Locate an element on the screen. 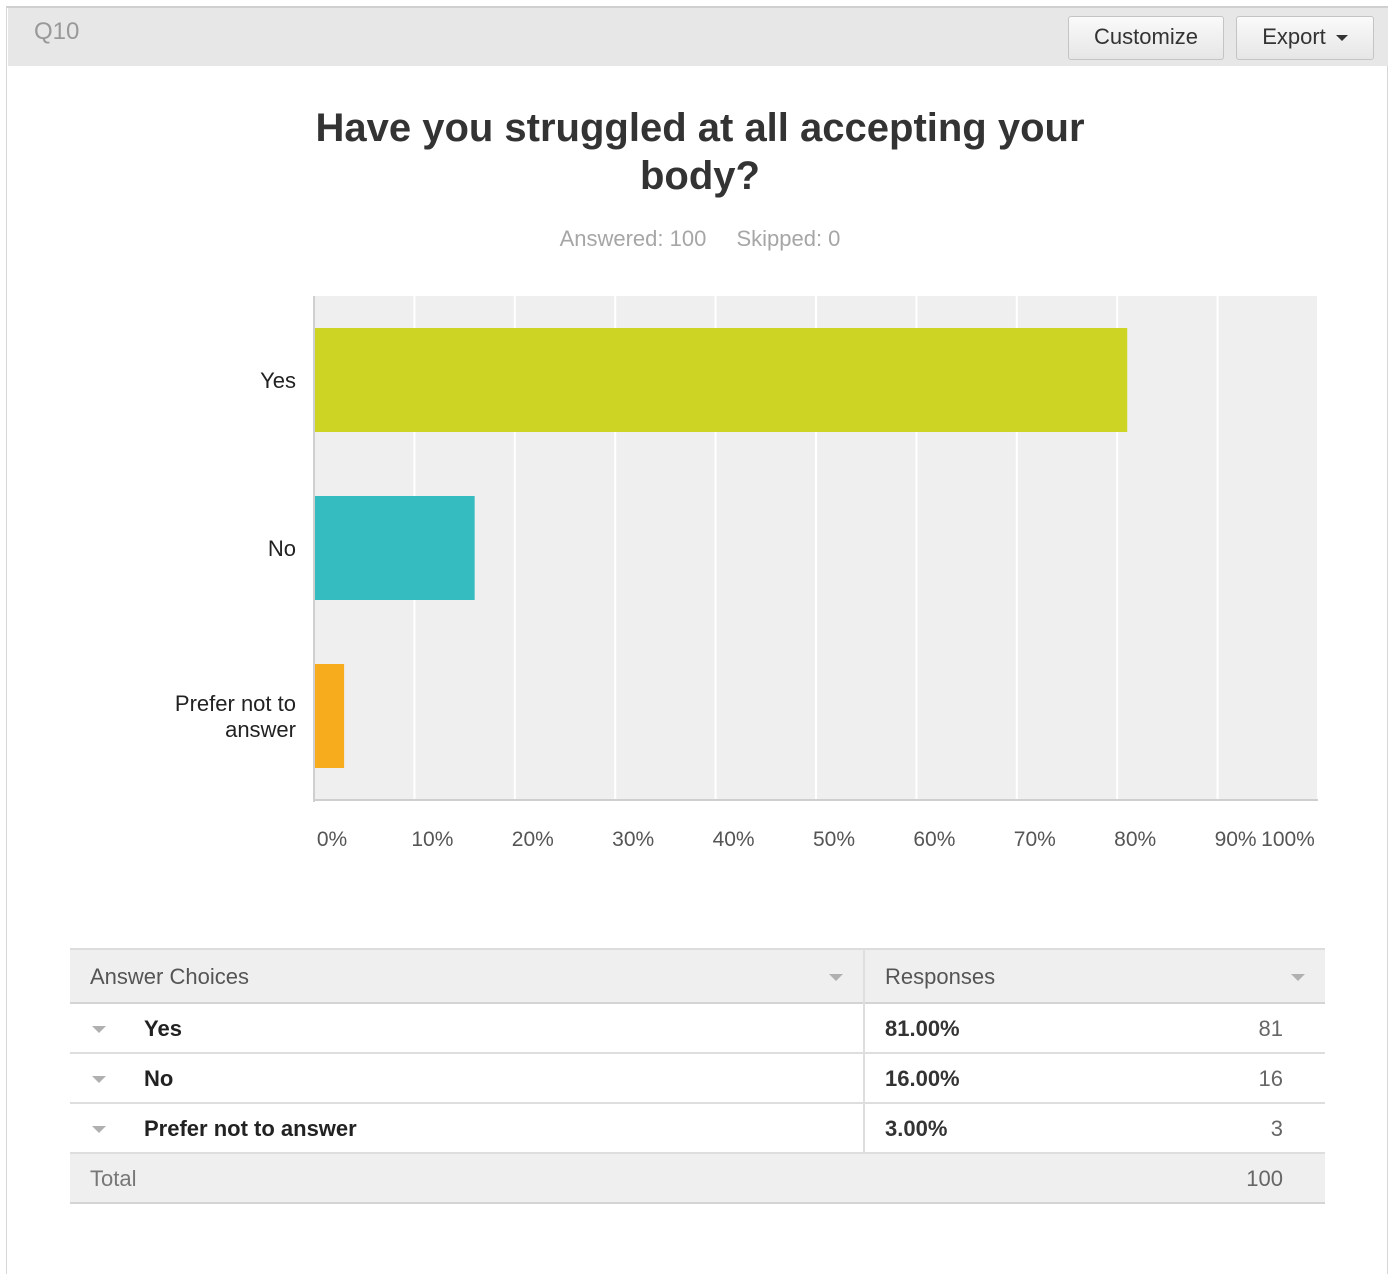 The width and height of the screenshot is (1400, 1274). total-label: Total is located at coordinates (113, 1178).